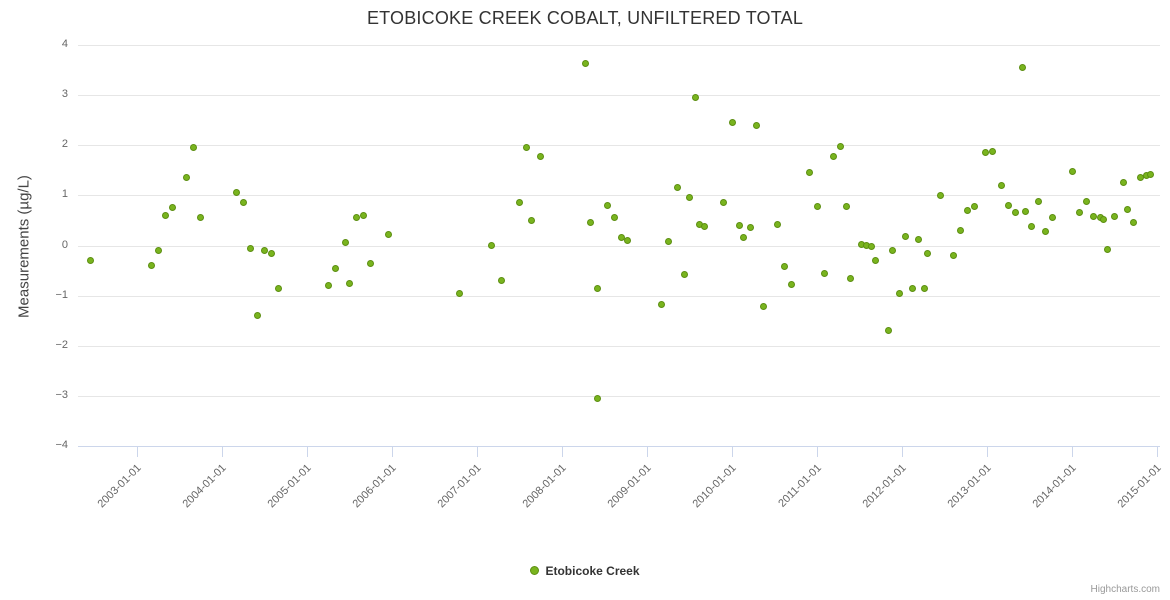 The image size is (1170, 600). What do you see at coordinates (585, 571) in the screenshot?
I see `legend-item: Etobicoke Creek` at bounding box center [585, 571].